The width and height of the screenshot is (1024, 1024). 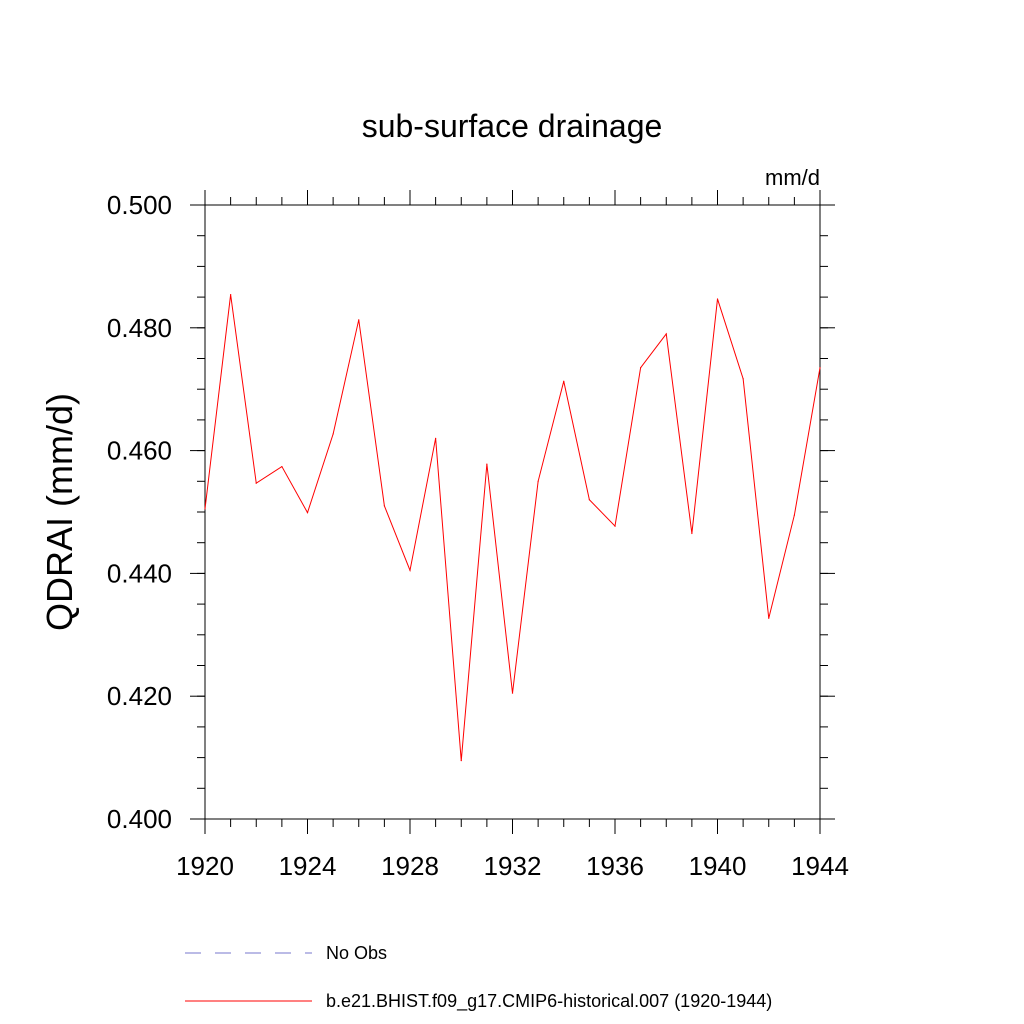 What do you see at coordinates (59, 512) in the screenshot?
I see `y-axis-label: QDRAI (mm/d)` at bounding box center [59, 512].